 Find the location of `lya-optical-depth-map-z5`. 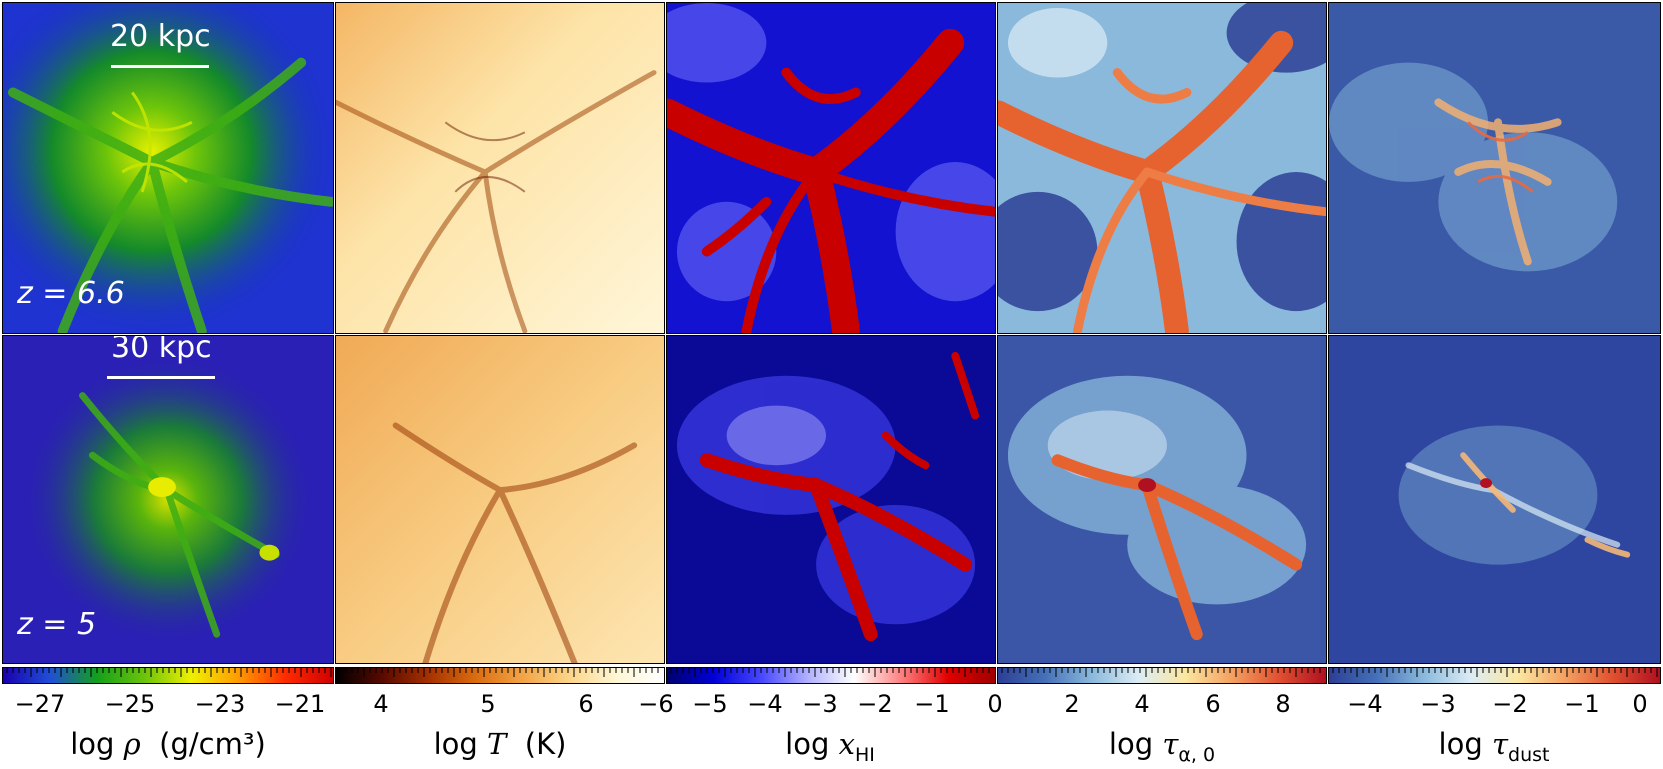

lya-optical-depth-map-z5 is located at coordinates (1162, 499).